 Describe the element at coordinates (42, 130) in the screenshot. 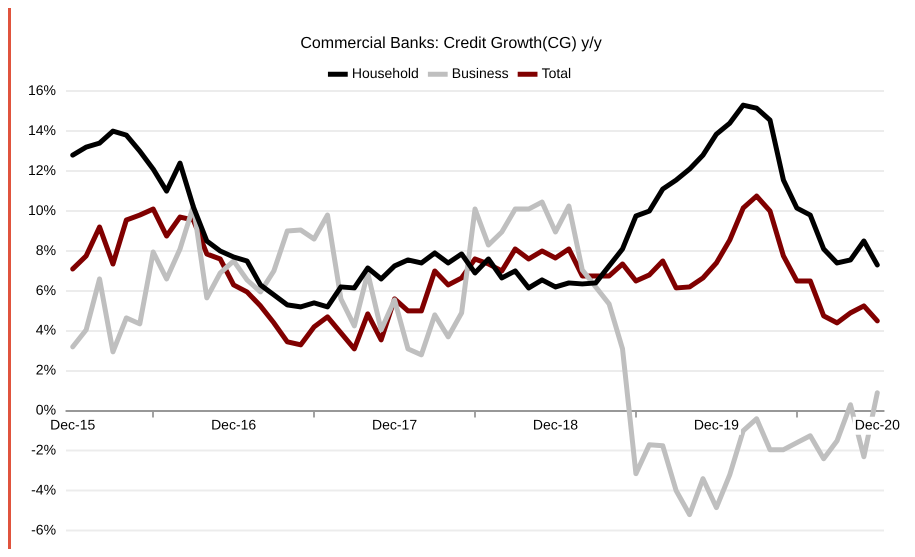

I see `y-tick-label: 14%` at that location.